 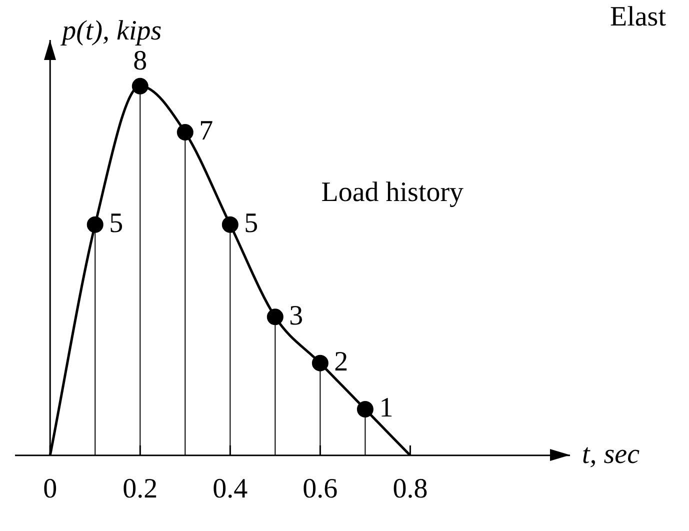 What do you see at coordinates (386, 408) in the screenshot?
I see `data-label: 1` at bounding box center [386, 408].